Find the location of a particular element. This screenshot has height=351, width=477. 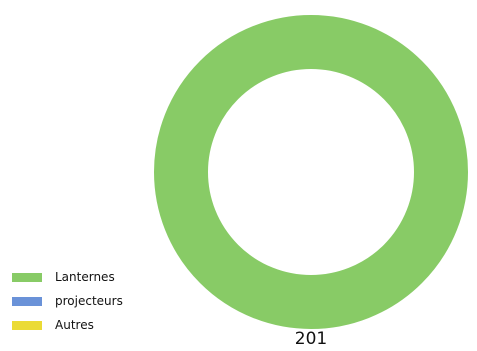

chart-legend: Lanternes projecteurs Autres is located at coordinates (67, 301).